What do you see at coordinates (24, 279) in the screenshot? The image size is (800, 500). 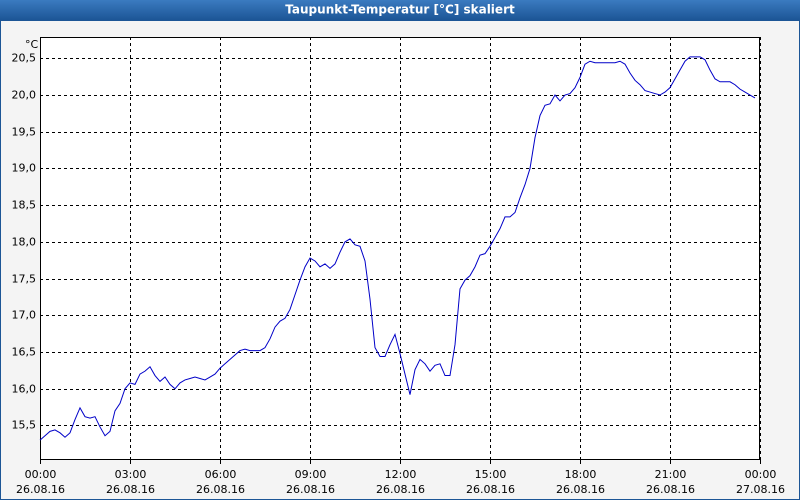 I see `y-tick-label: 17,5` at bounding box center [24, 279].